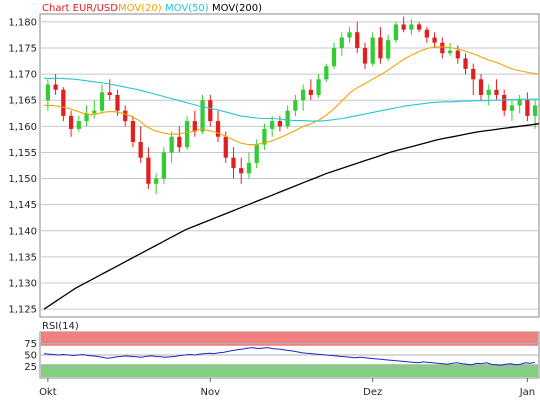 The image size is (540, 400). What do you see at coordinates (30, 344) in the screenshot?
I see `rsi-y-tick-label: 75` at bounding box center [30, 344].